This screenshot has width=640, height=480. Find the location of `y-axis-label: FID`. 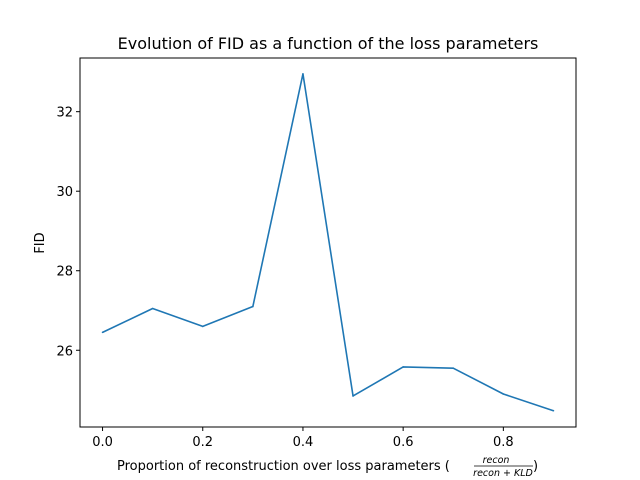

y-axis-label: FID is located at coordinates (40, 242).